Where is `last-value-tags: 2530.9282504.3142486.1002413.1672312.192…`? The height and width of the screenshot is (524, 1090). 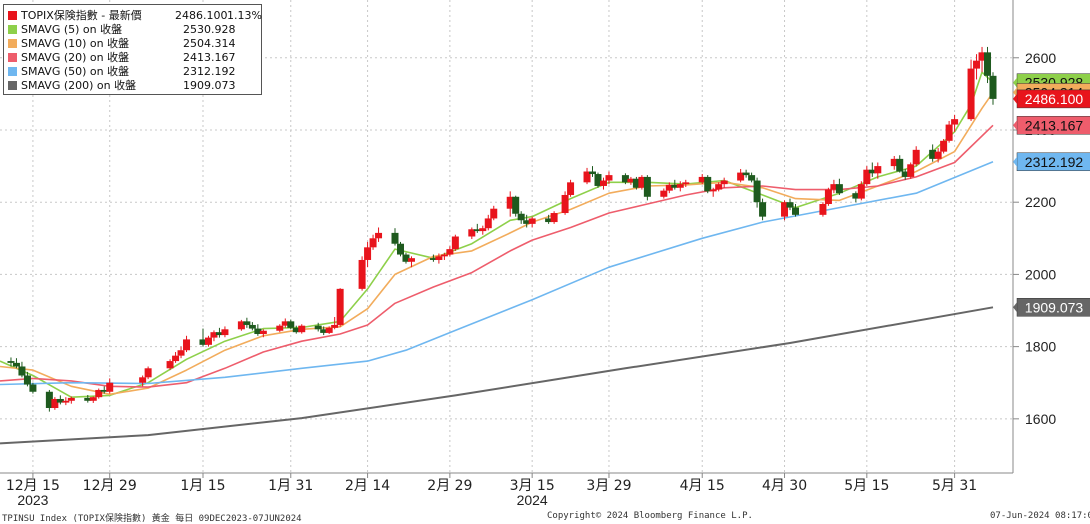
last-value-tags: 2530.9282504.3142486.1002413.1672312.192… is located at coordinates (1051, 195).